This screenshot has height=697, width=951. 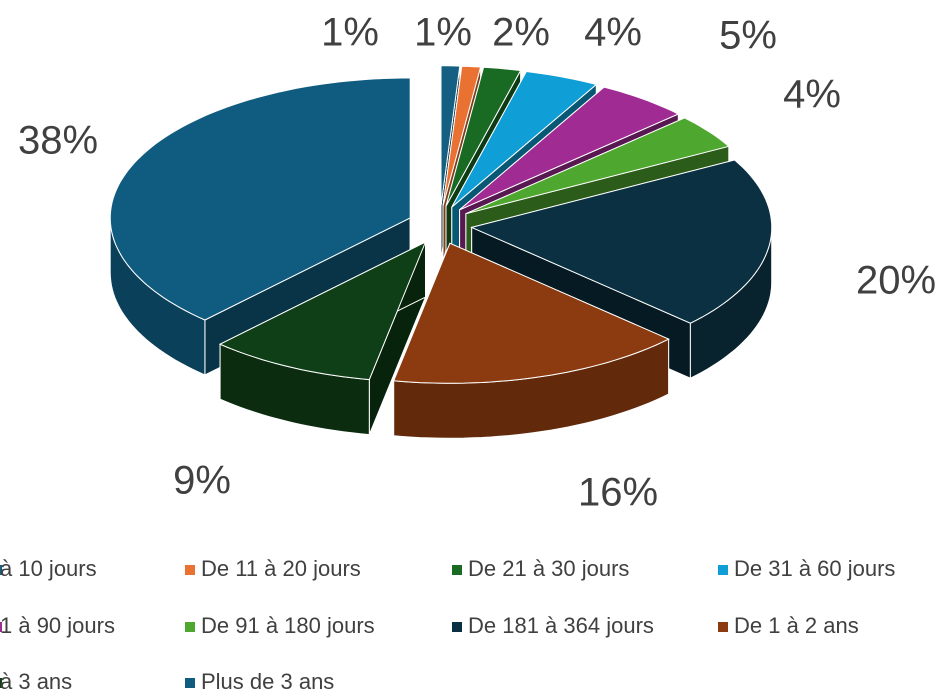 I want to click on legend-label: 1 à 90 jours, so click(x=57, y=625).